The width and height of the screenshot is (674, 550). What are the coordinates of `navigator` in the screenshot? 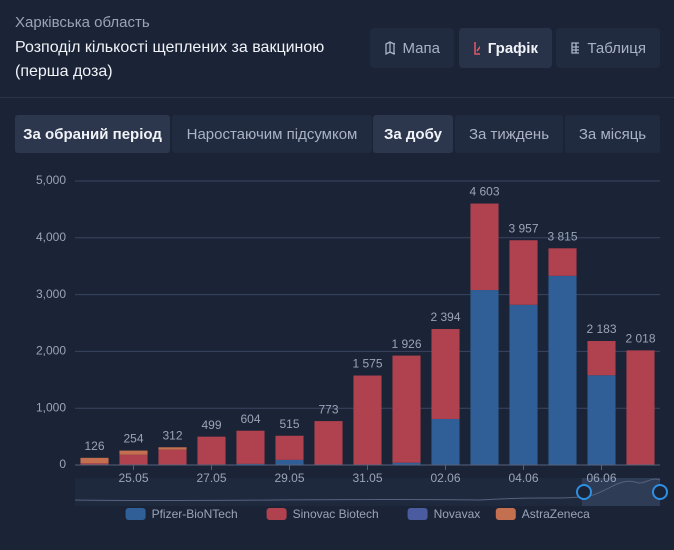 It's located at (367, 492).